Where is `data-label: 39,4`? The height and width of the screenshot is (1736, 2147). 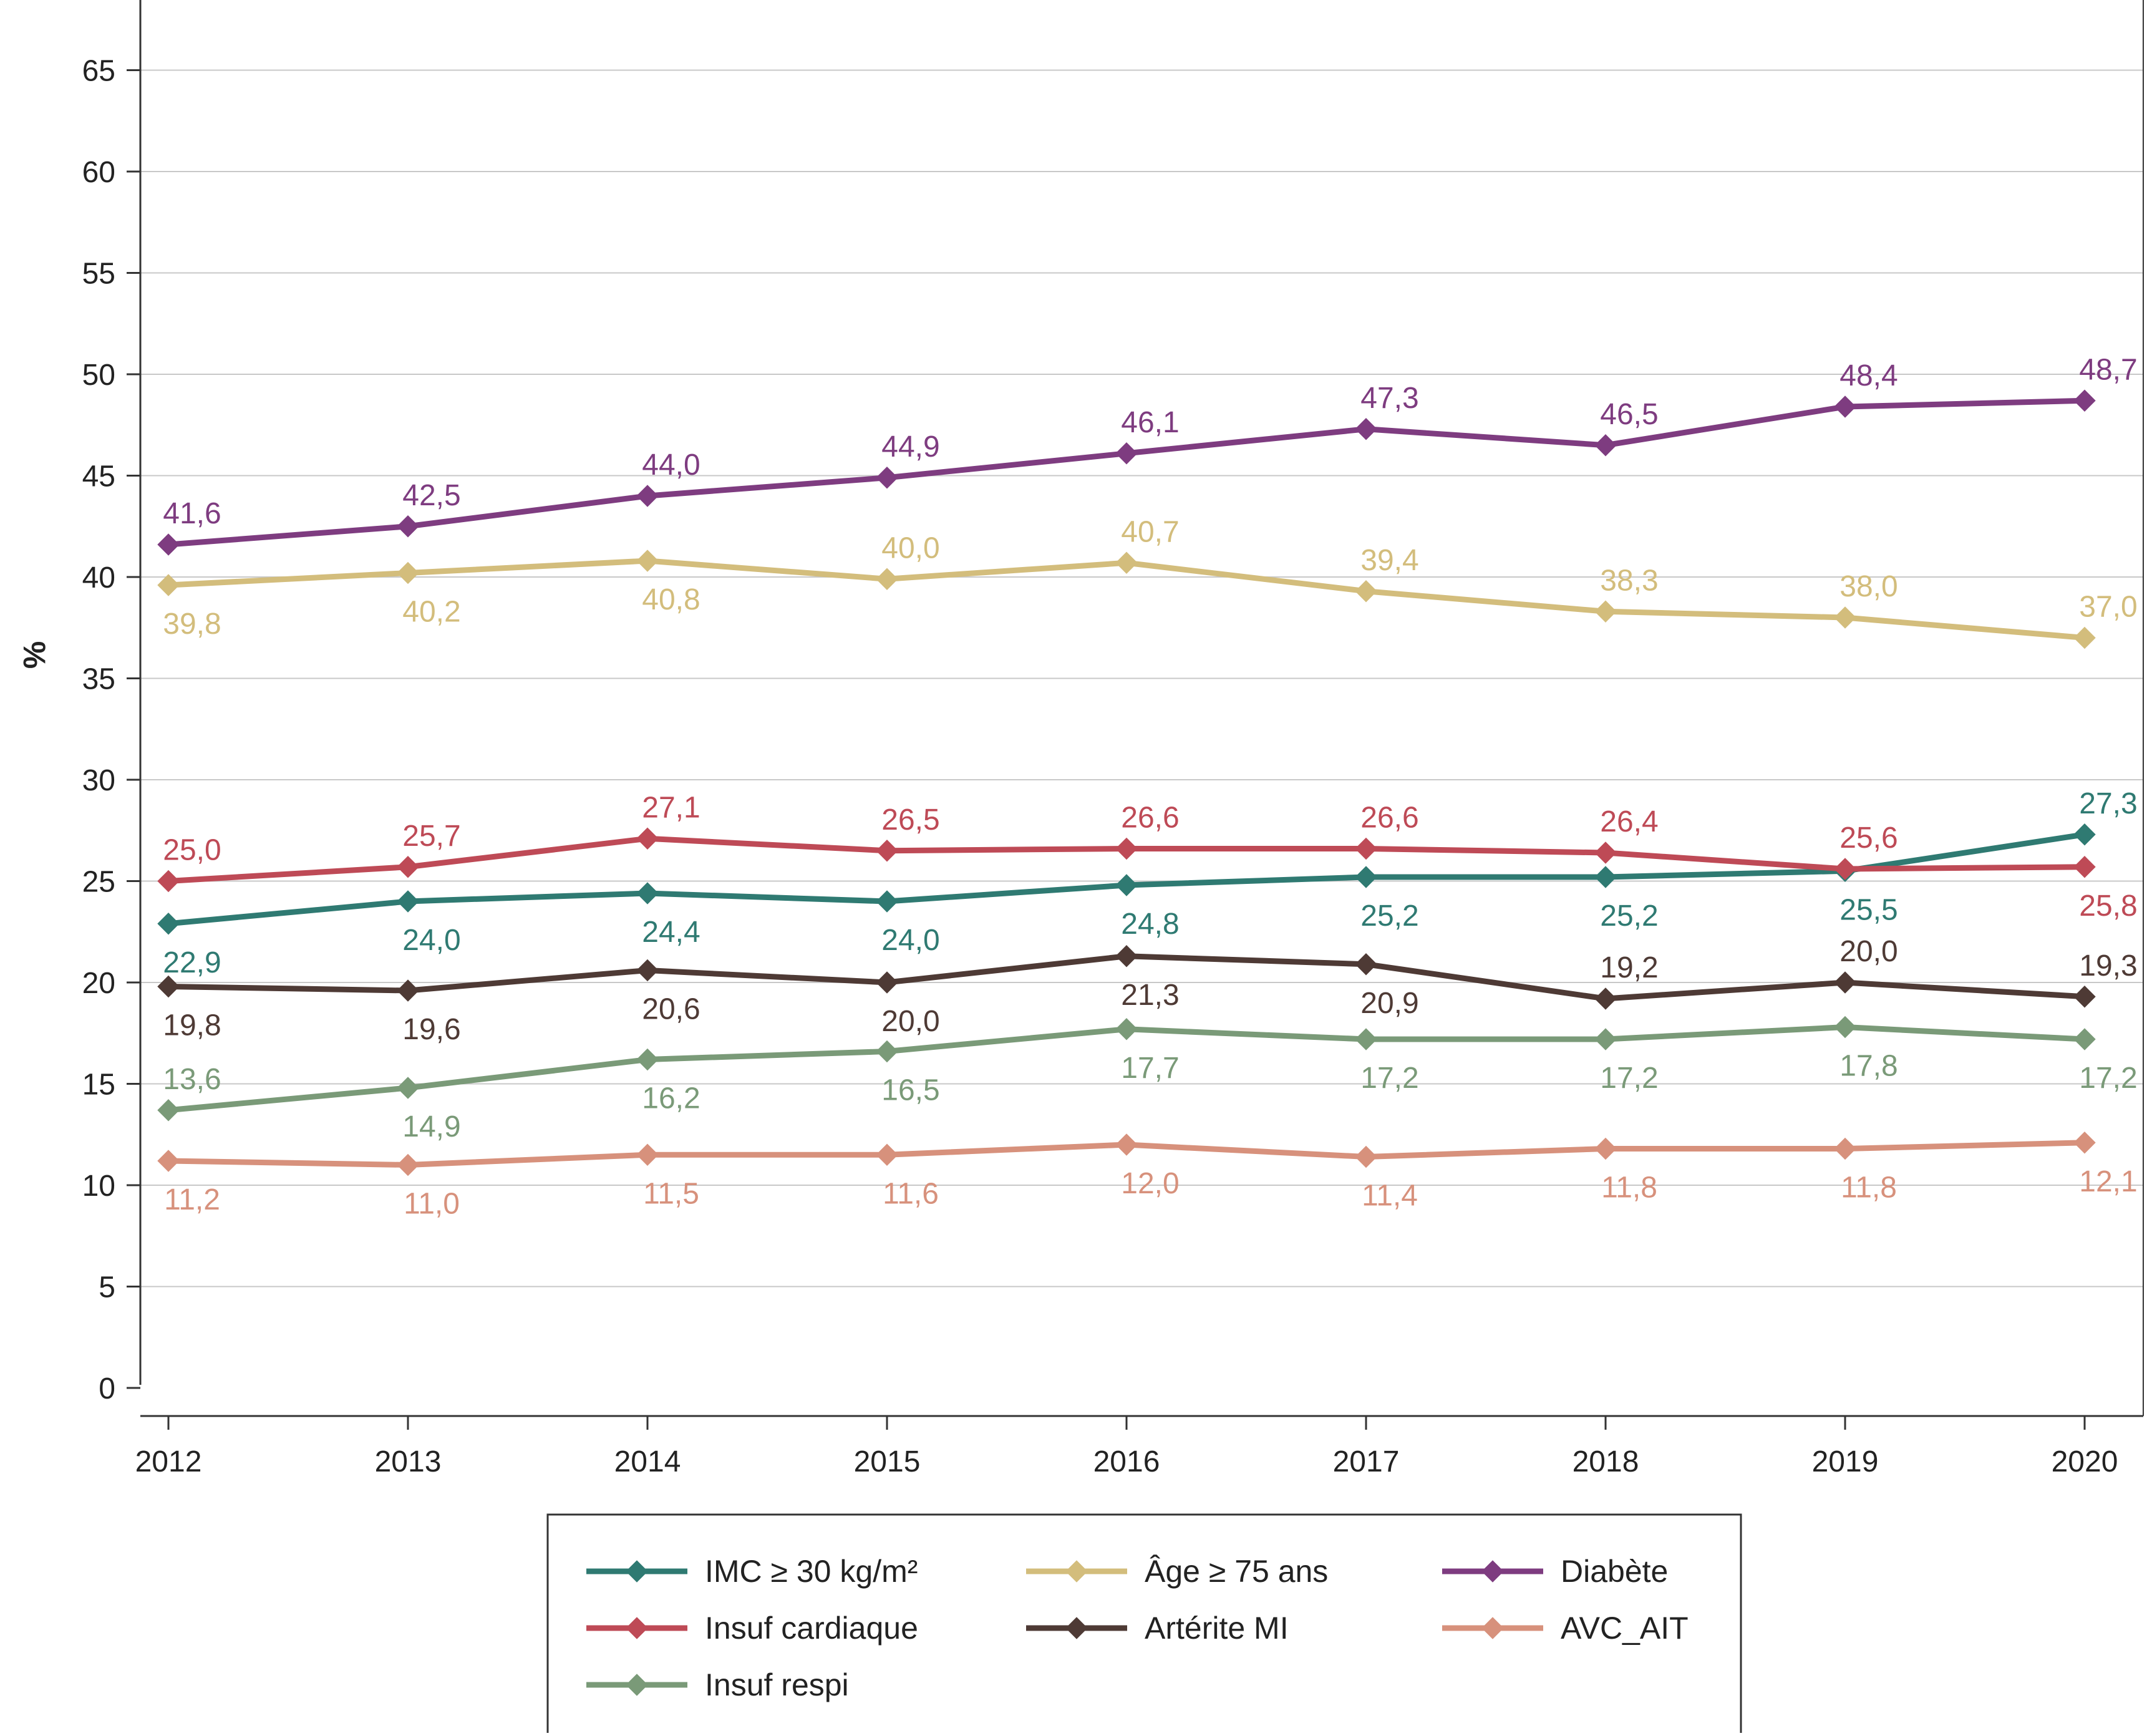 data-label: 39,4 is located at coordinates (1389, 560).